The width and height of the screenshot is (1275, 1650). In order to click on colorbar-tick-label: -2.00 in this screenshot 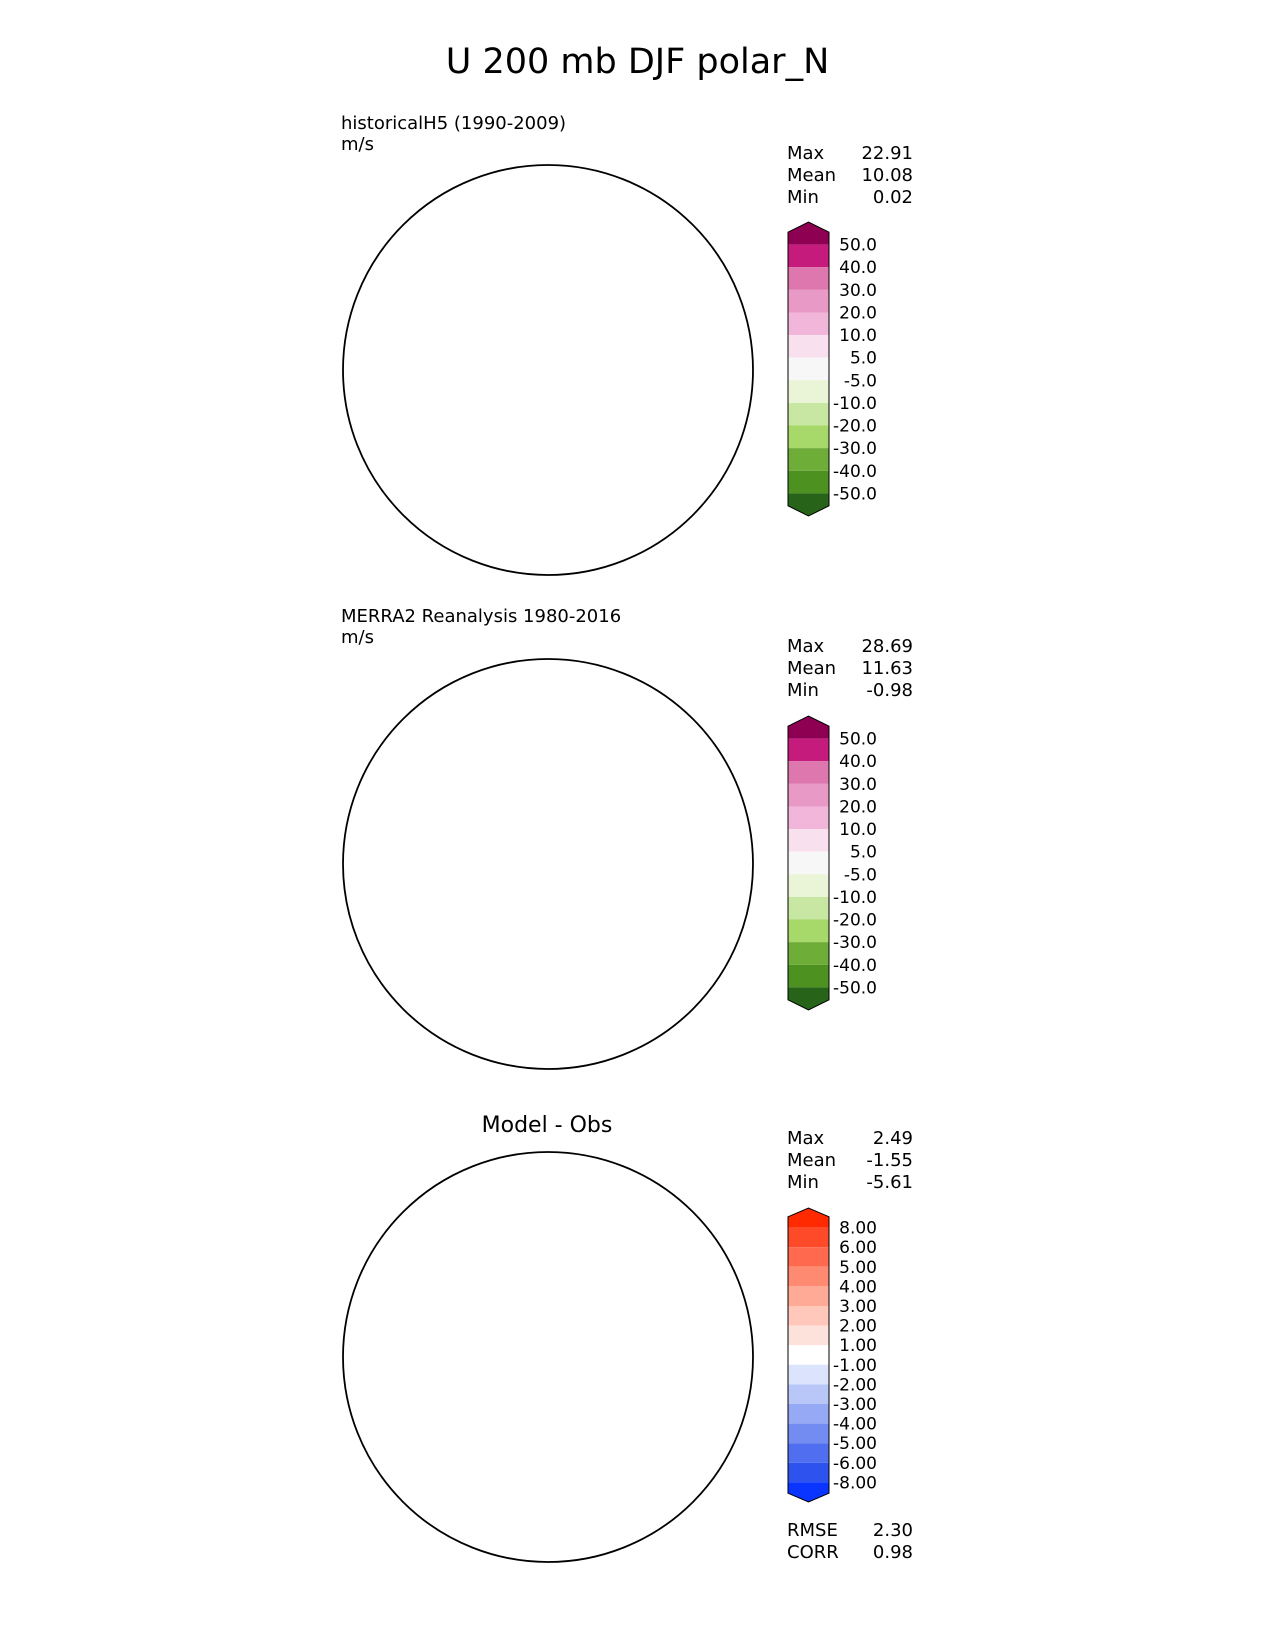, I will do `click(855, 1385)`.